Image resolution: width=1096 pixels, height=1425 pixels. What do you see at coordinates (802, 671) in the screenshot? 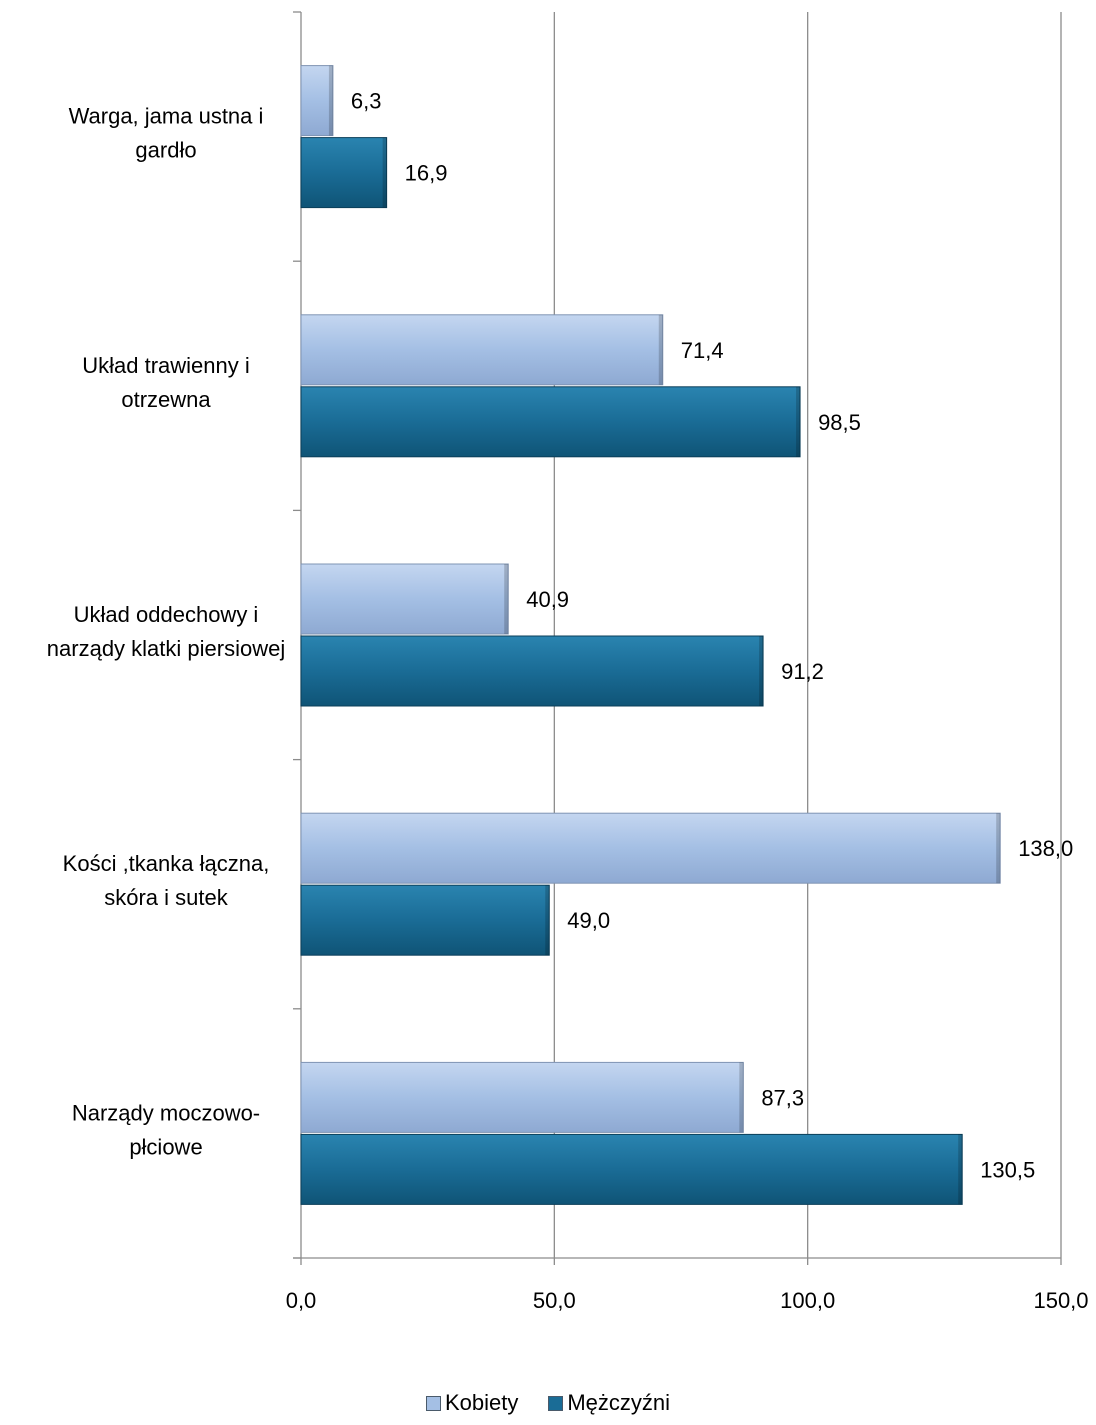
I see `data-label: 91,2` at bounding box center [802, 671].